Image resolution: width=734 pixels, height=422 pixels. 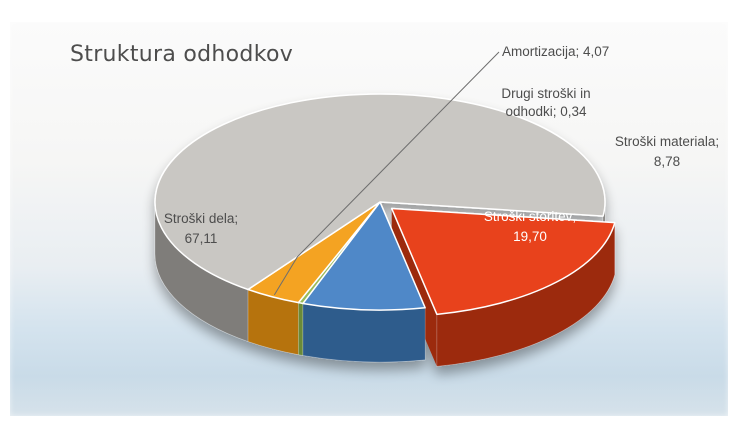 I want to click on pie-slice-side-stroski-materiala, so click(x=364, y=333).